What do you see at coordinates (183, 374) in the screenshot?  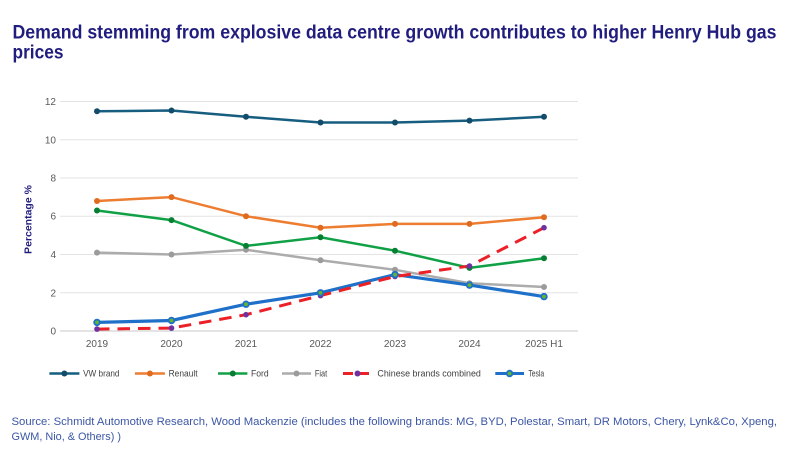 I see `svg-text: Renault` at bounding box center [183, 374].